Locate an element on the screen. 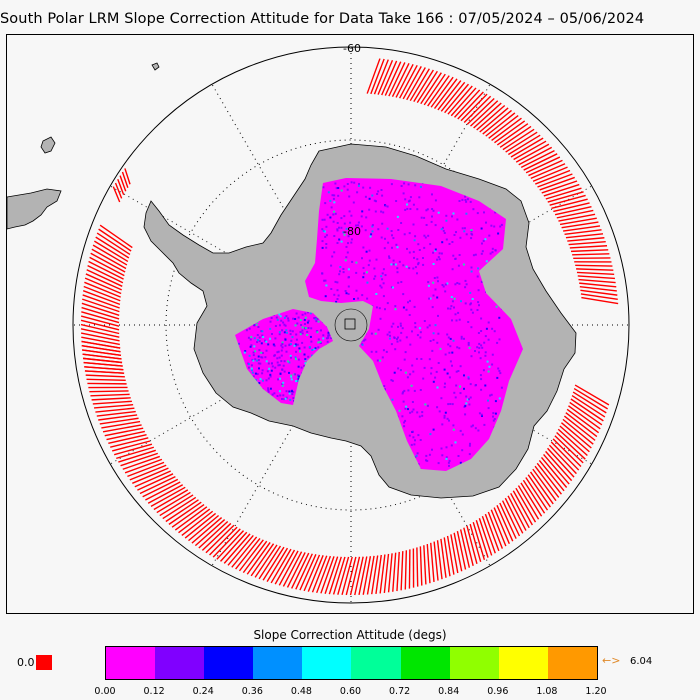 This screenshot has width=700, height=700. colorbar-cell is located at coordinates (278, 663).